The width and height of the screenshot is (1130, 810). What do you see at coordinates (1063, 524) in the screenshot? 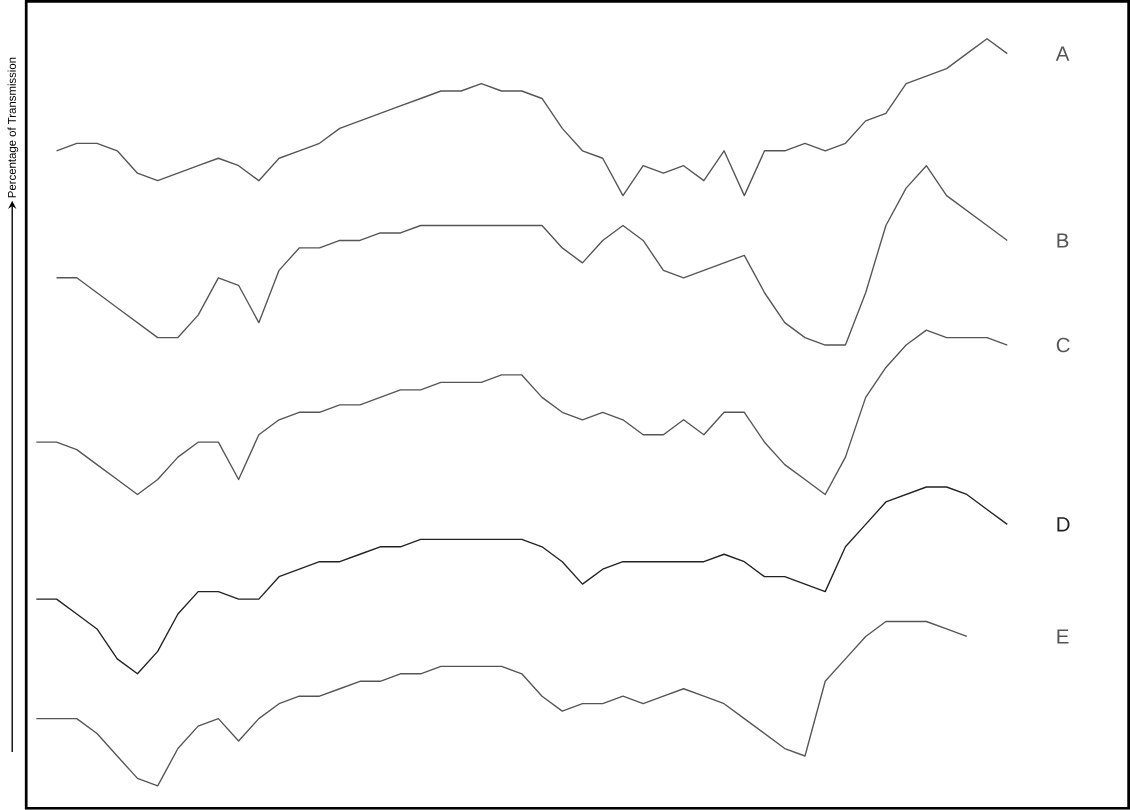
I see `text: D` at bounding box center [1063, 524].